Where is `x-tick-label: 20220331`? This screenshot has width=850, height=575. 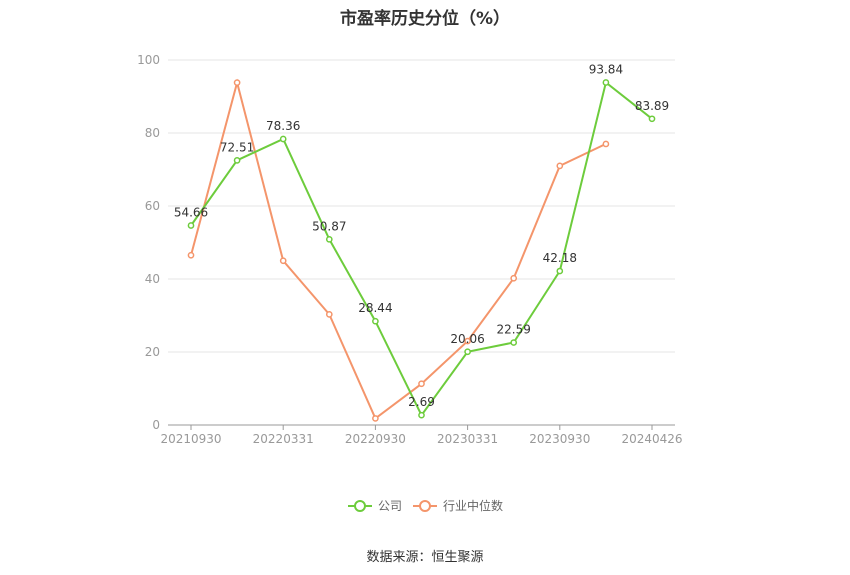 x-tick-label: 20220331 is located at coordinates (283, 439).